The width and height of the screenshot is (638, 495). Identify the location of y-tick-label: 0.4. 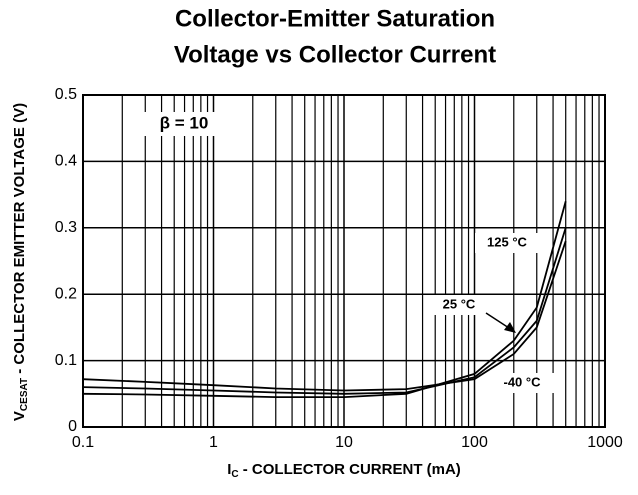
(66, 161).